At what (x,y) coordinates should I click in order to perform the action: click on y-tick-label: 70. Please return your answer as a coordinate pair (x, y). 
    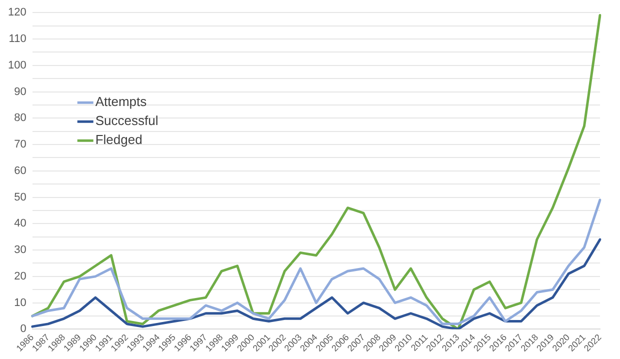
    Looking at the image, I should click on (20, 144).